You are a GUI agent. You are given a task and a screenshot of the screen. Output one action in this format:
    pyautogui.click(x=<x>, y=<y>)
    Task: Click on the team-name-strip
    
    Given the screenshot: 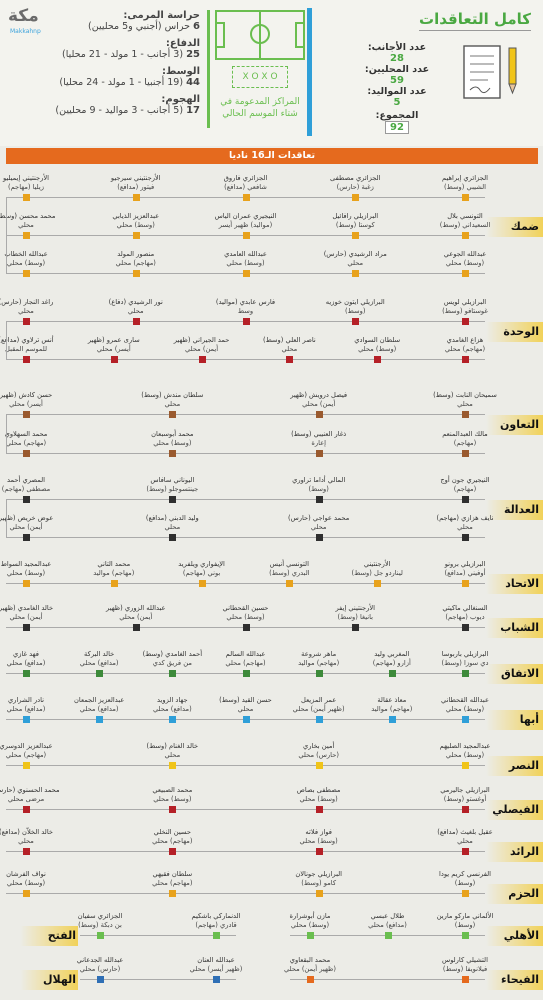 What is the action you would take?
    pyautogui.click(x=514, y=766)
    